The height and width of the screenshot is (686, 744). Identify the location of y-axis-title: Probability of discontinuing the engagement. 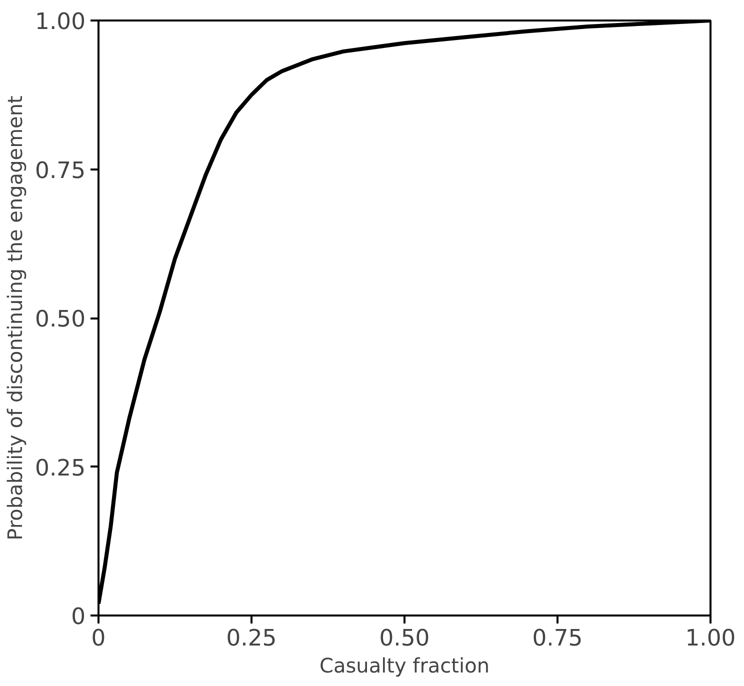
(15, 317).